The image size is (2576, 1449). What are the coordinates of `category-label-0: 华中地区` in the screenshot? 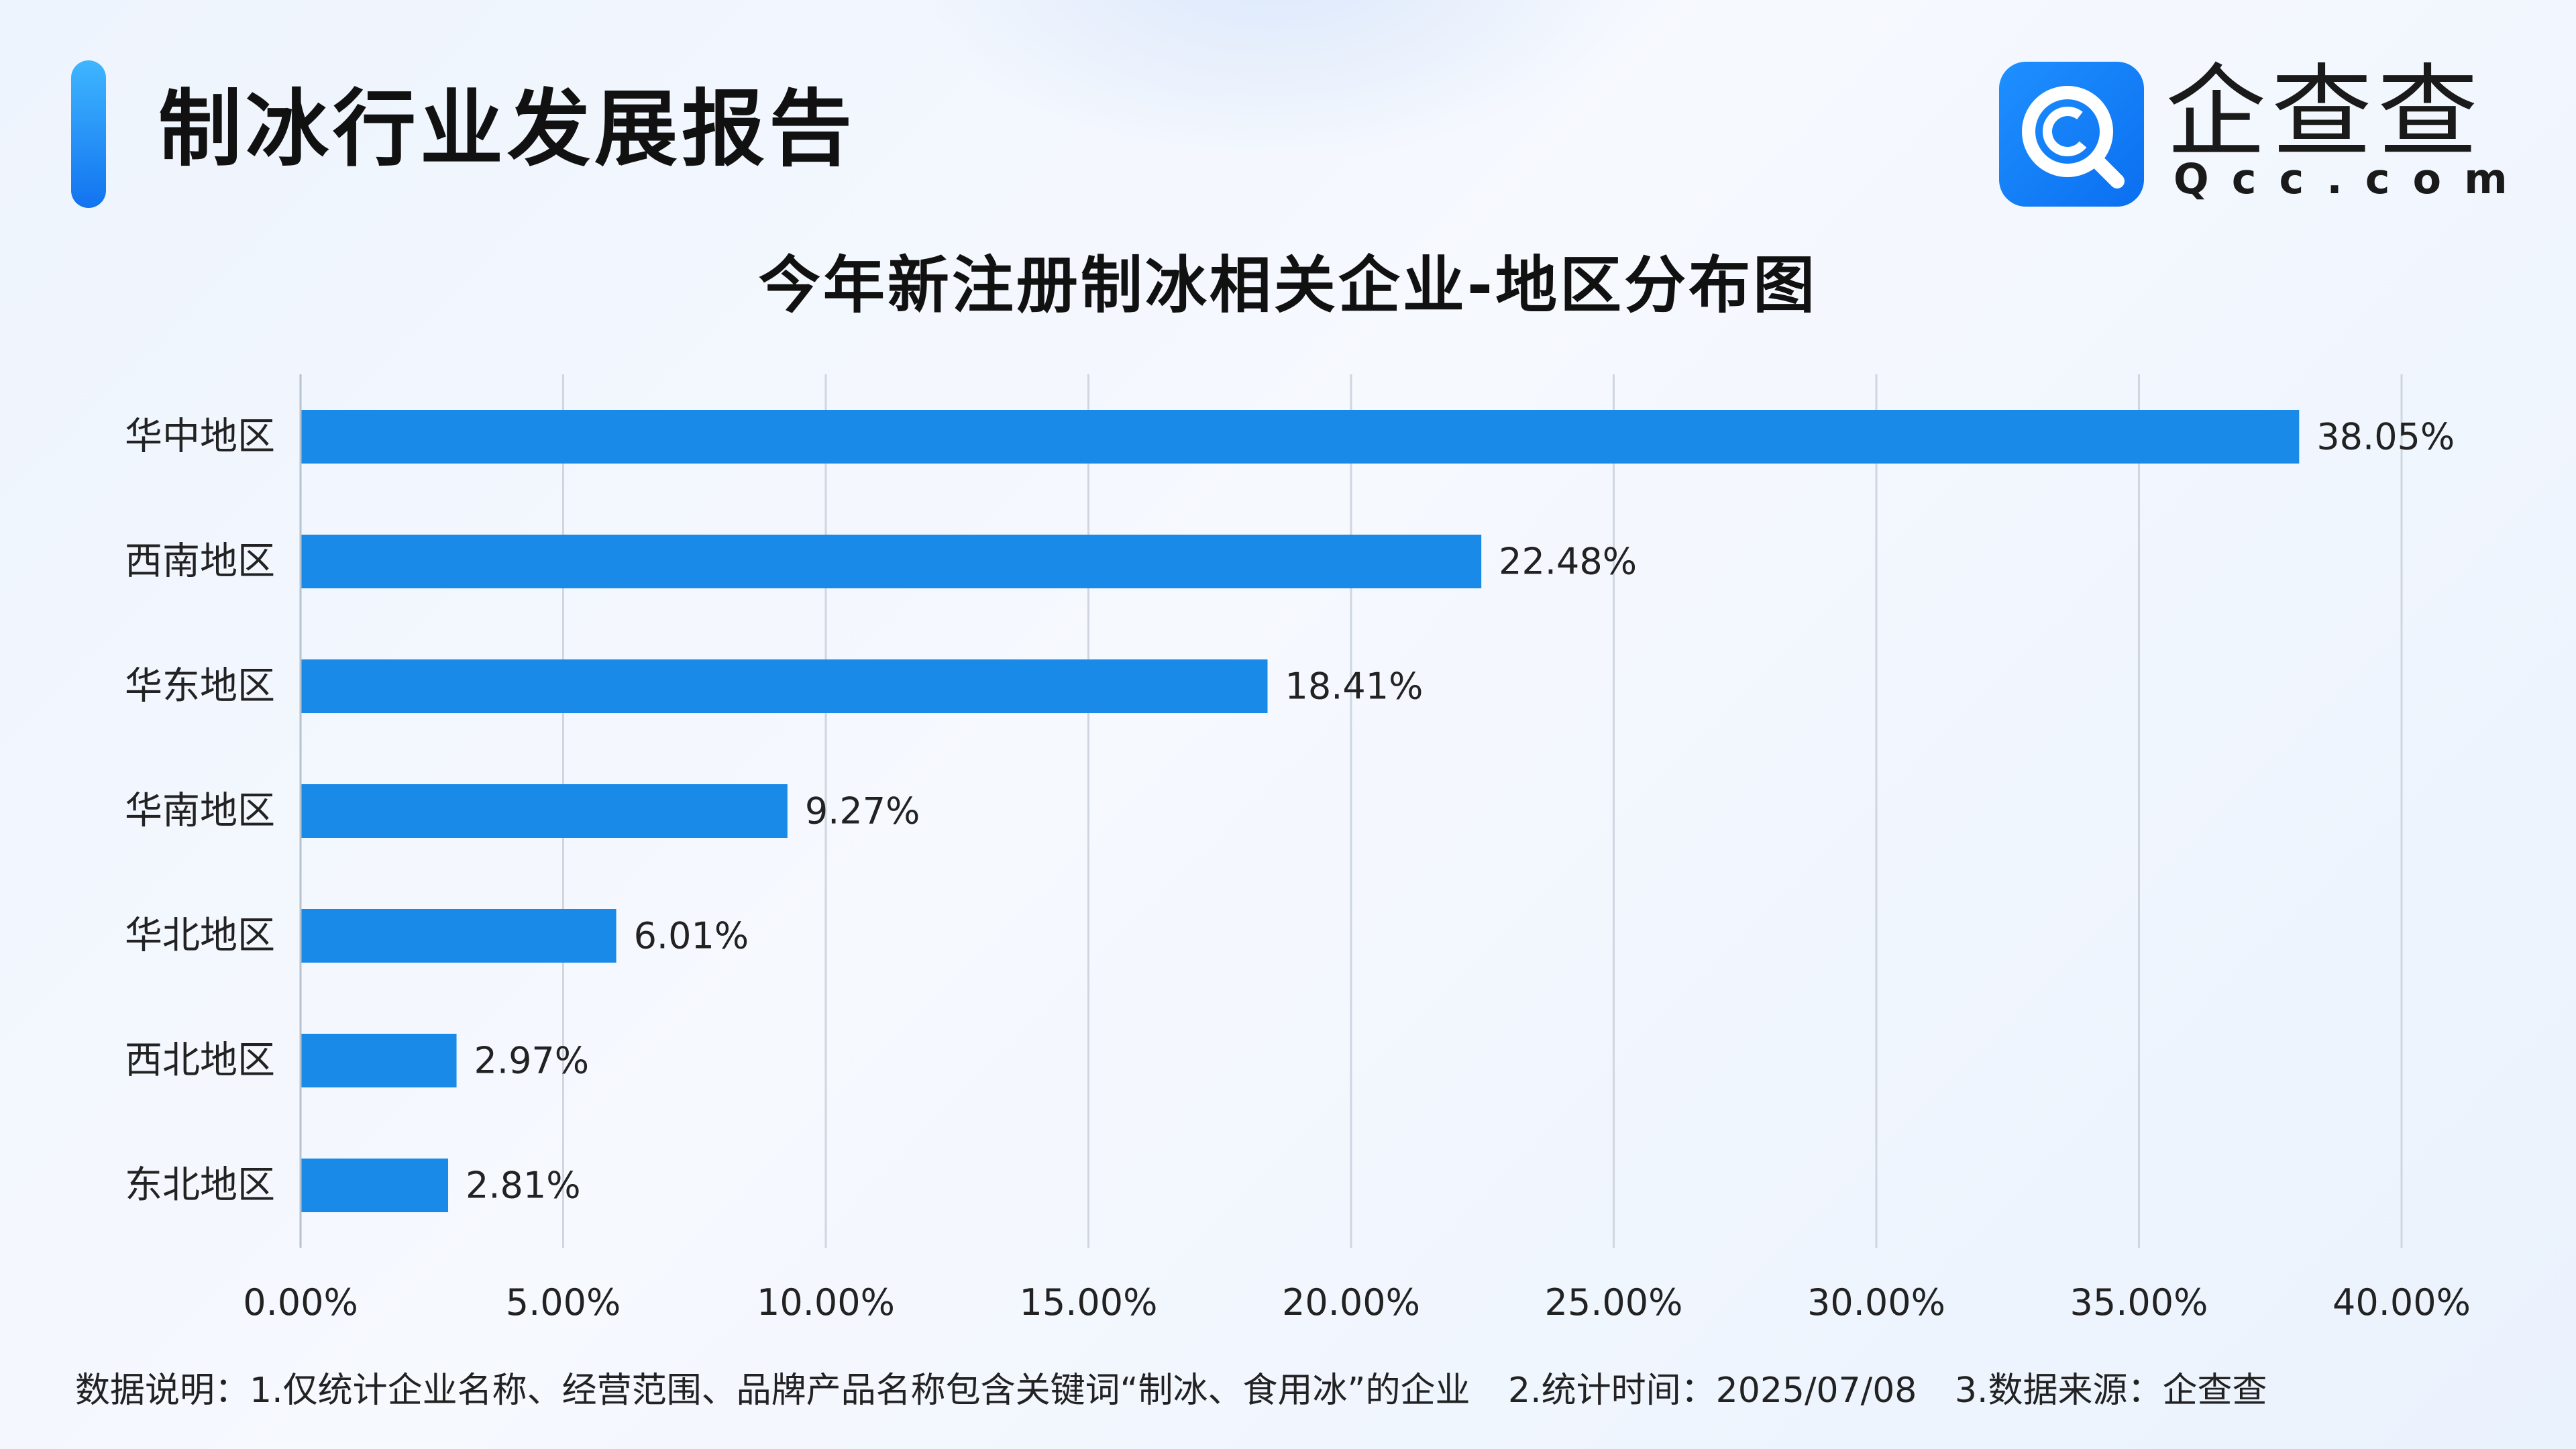 It's located at (200, 437).